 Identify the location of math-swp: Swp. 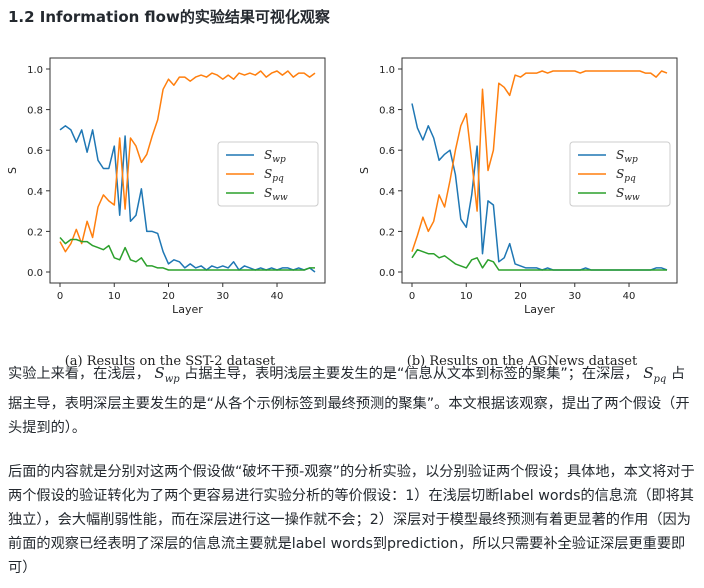
(167, 374).